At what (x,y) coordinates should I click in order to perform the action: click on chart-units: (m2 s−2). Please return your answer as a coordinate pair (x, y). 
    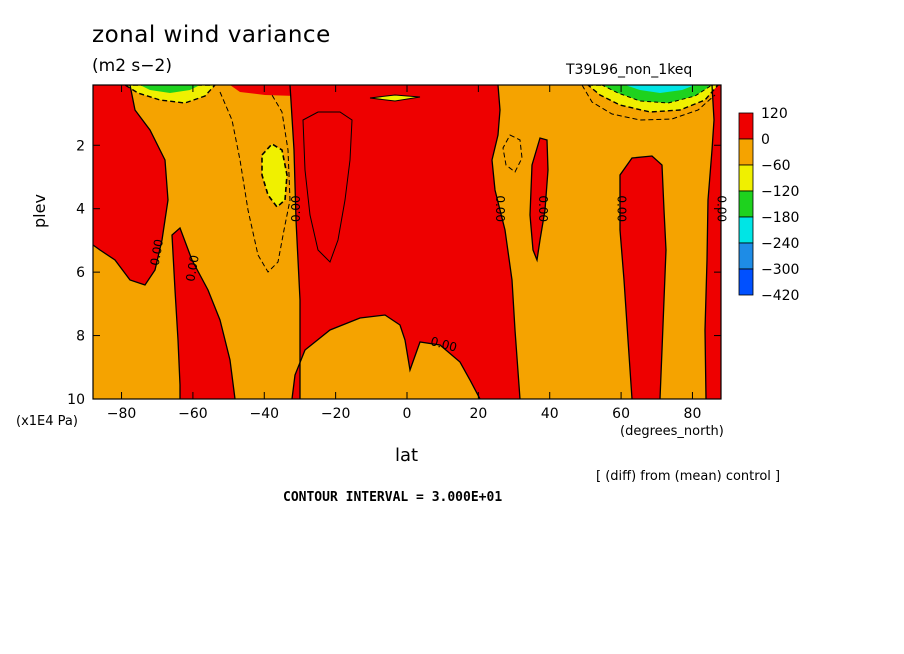
    Looking at the image, I should click on (132, 66).